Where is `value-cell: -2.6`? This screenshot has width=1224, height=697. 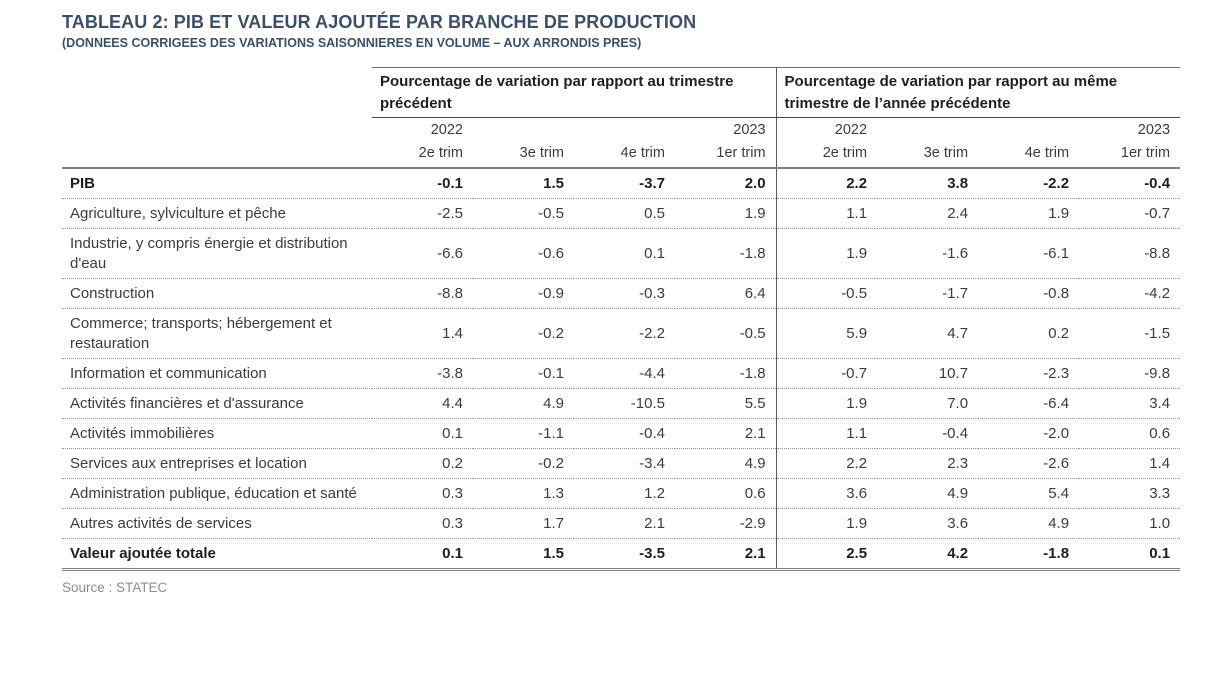
value-cell: -2.6 is located at coordinates (1029, 463).